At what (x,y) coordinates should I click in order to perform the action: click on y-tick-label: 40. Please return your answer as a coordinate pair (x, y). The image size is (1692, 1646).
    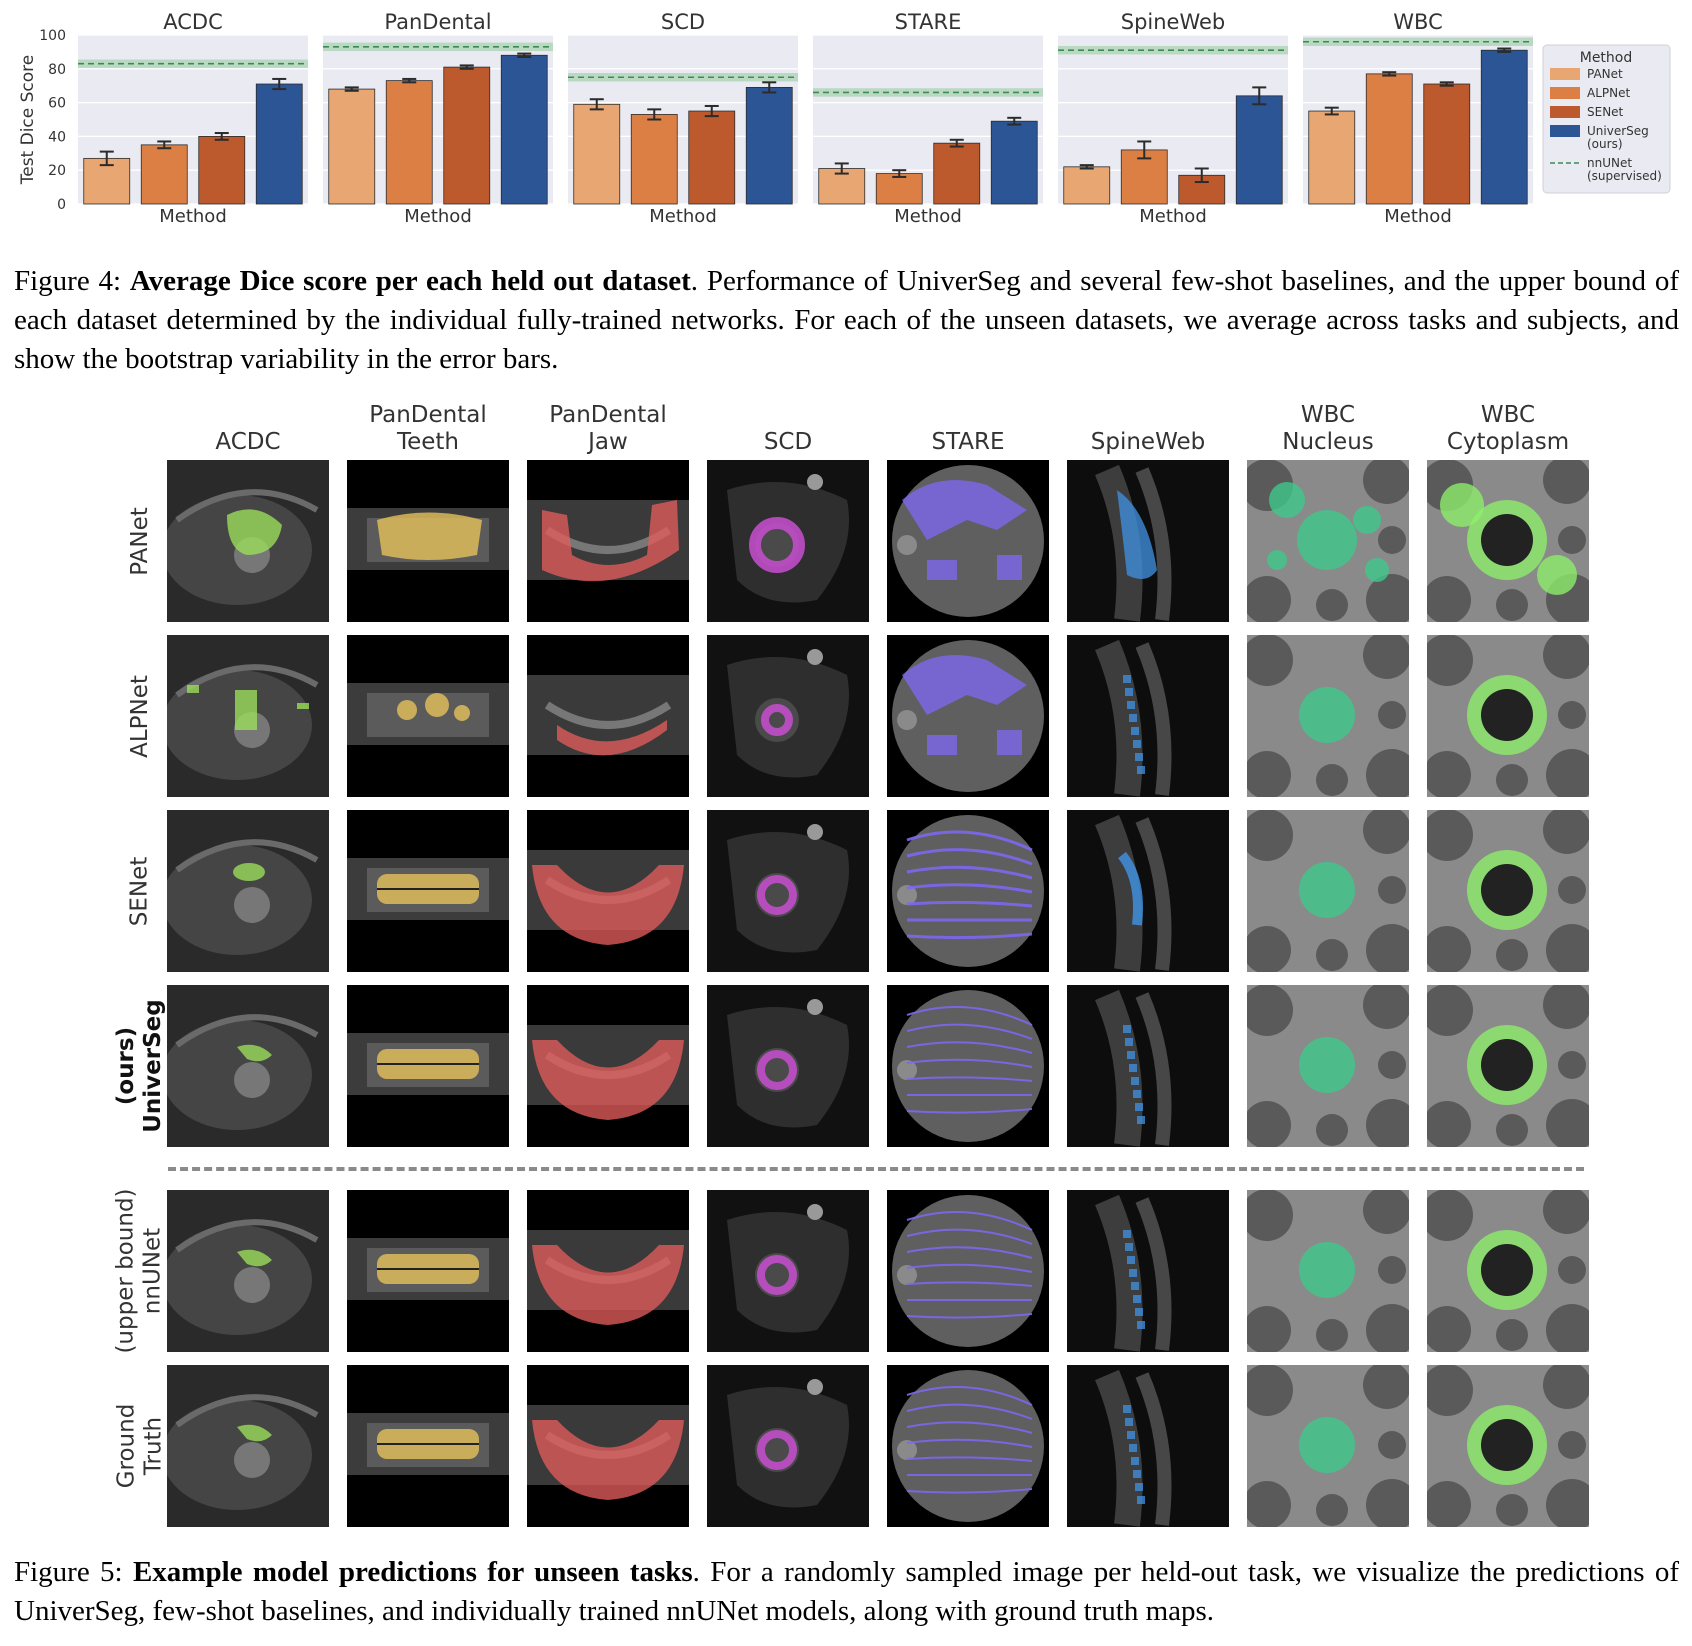
    Looking at the image, I should click on (57, 137).